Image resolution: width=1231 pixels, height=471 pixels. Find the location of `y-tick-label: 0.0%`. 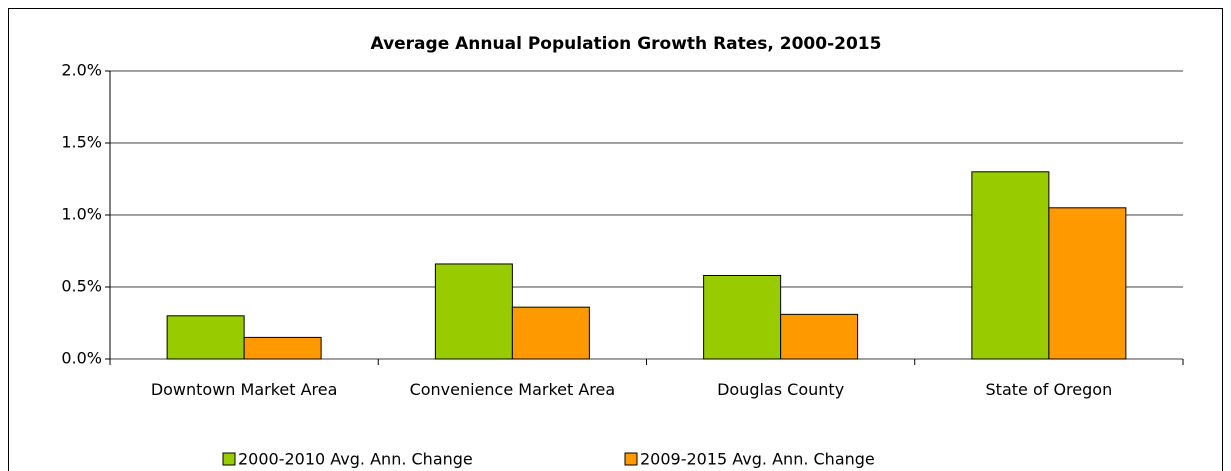

y-tick-label: 0.0% is located at coordinates (81, 358).